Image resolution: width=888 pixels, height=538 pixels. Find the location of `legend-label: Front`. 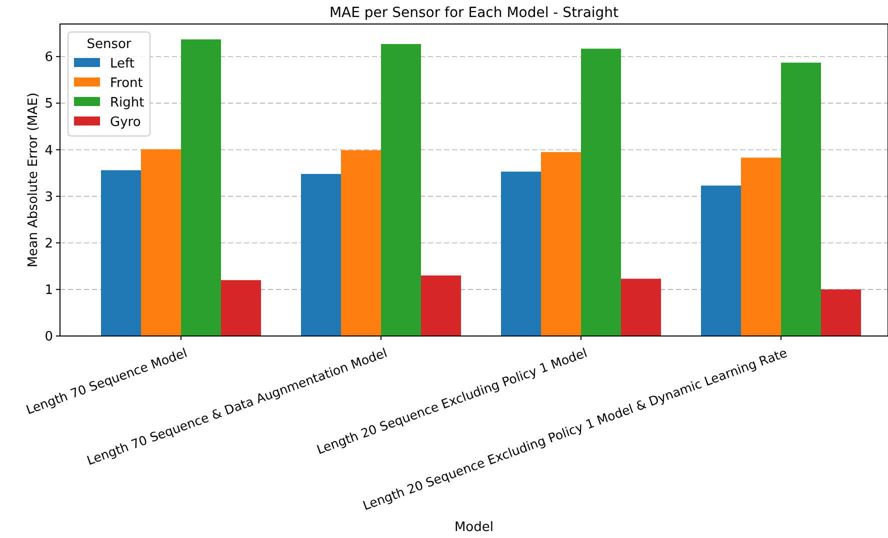

legend-label: Front is located at coordinates (126, 84).